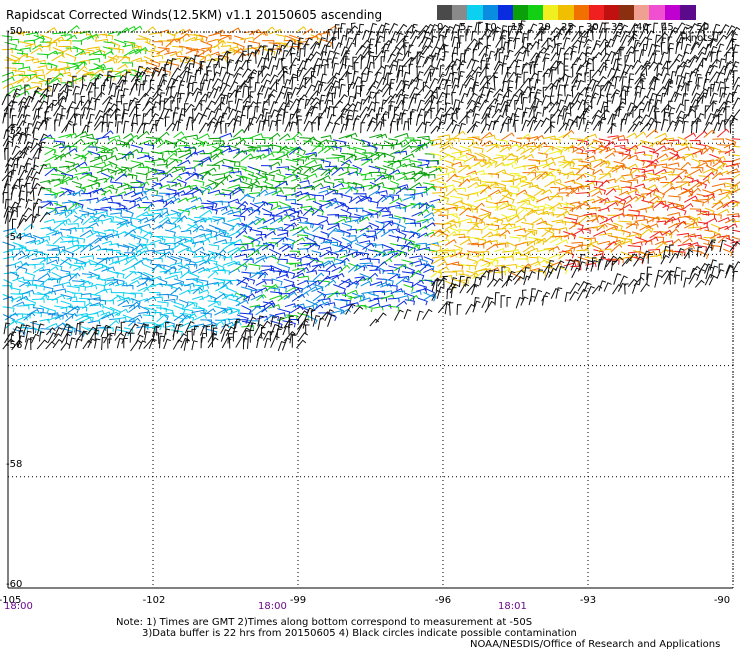 The width and height of the screenshot is (740, 650). What do you see at coordinates (14, 31) in the screenshot?
I see `lat-label: -50` at bounding box center [14, 31].